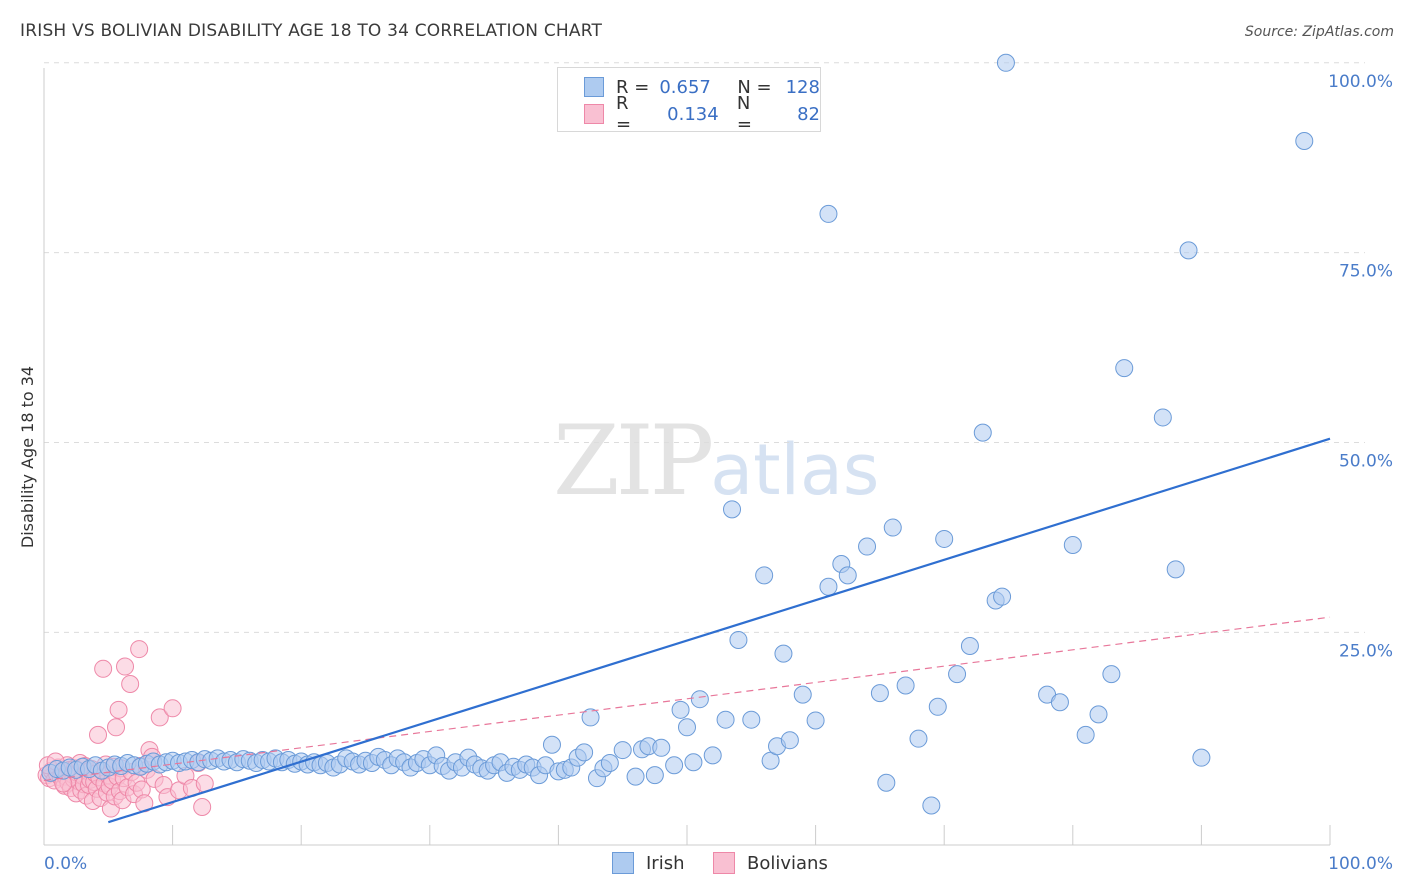  I want to click on x-tick-label: 100.0%, so click(1360, 864).